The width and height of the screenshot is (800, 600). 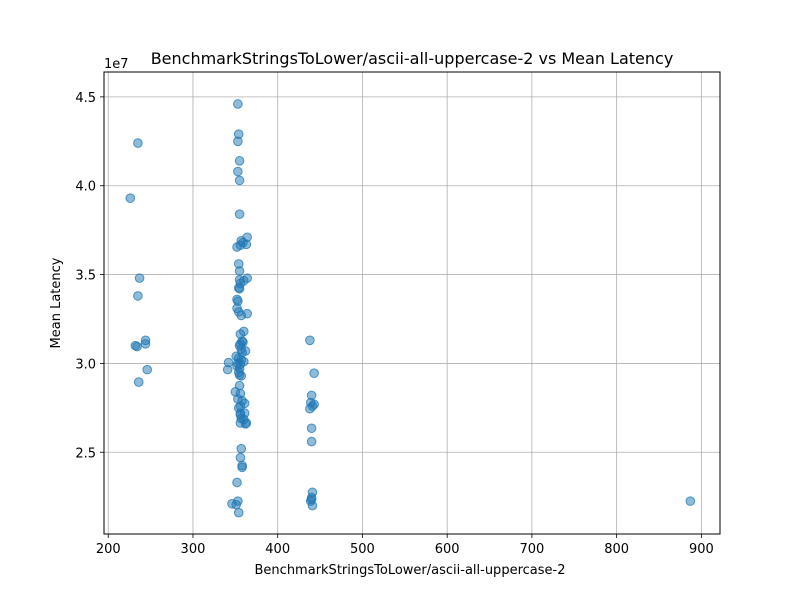 What do you see at coordinates (701, 549) in the screenshot?
I see `x-tick-label: 900` at bounding box center [701, 549].